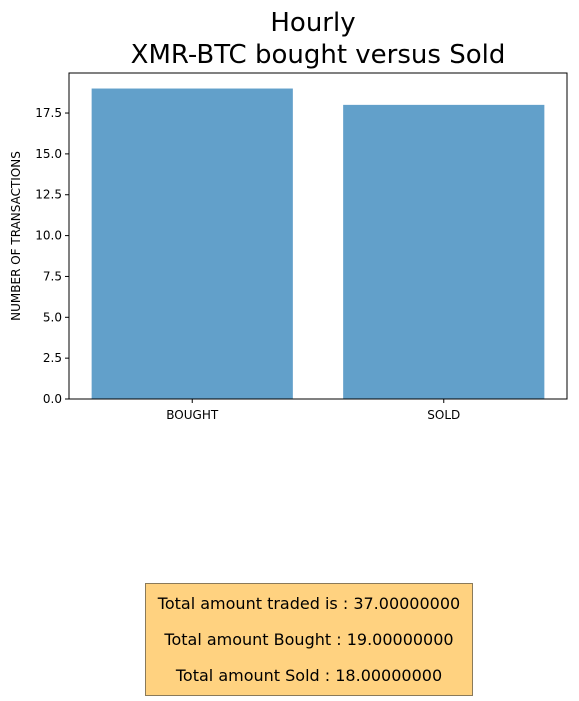 The width and height of the screenshot is (579, 701). I want to click on y-tick-label: 7.5, so click(52, 276).